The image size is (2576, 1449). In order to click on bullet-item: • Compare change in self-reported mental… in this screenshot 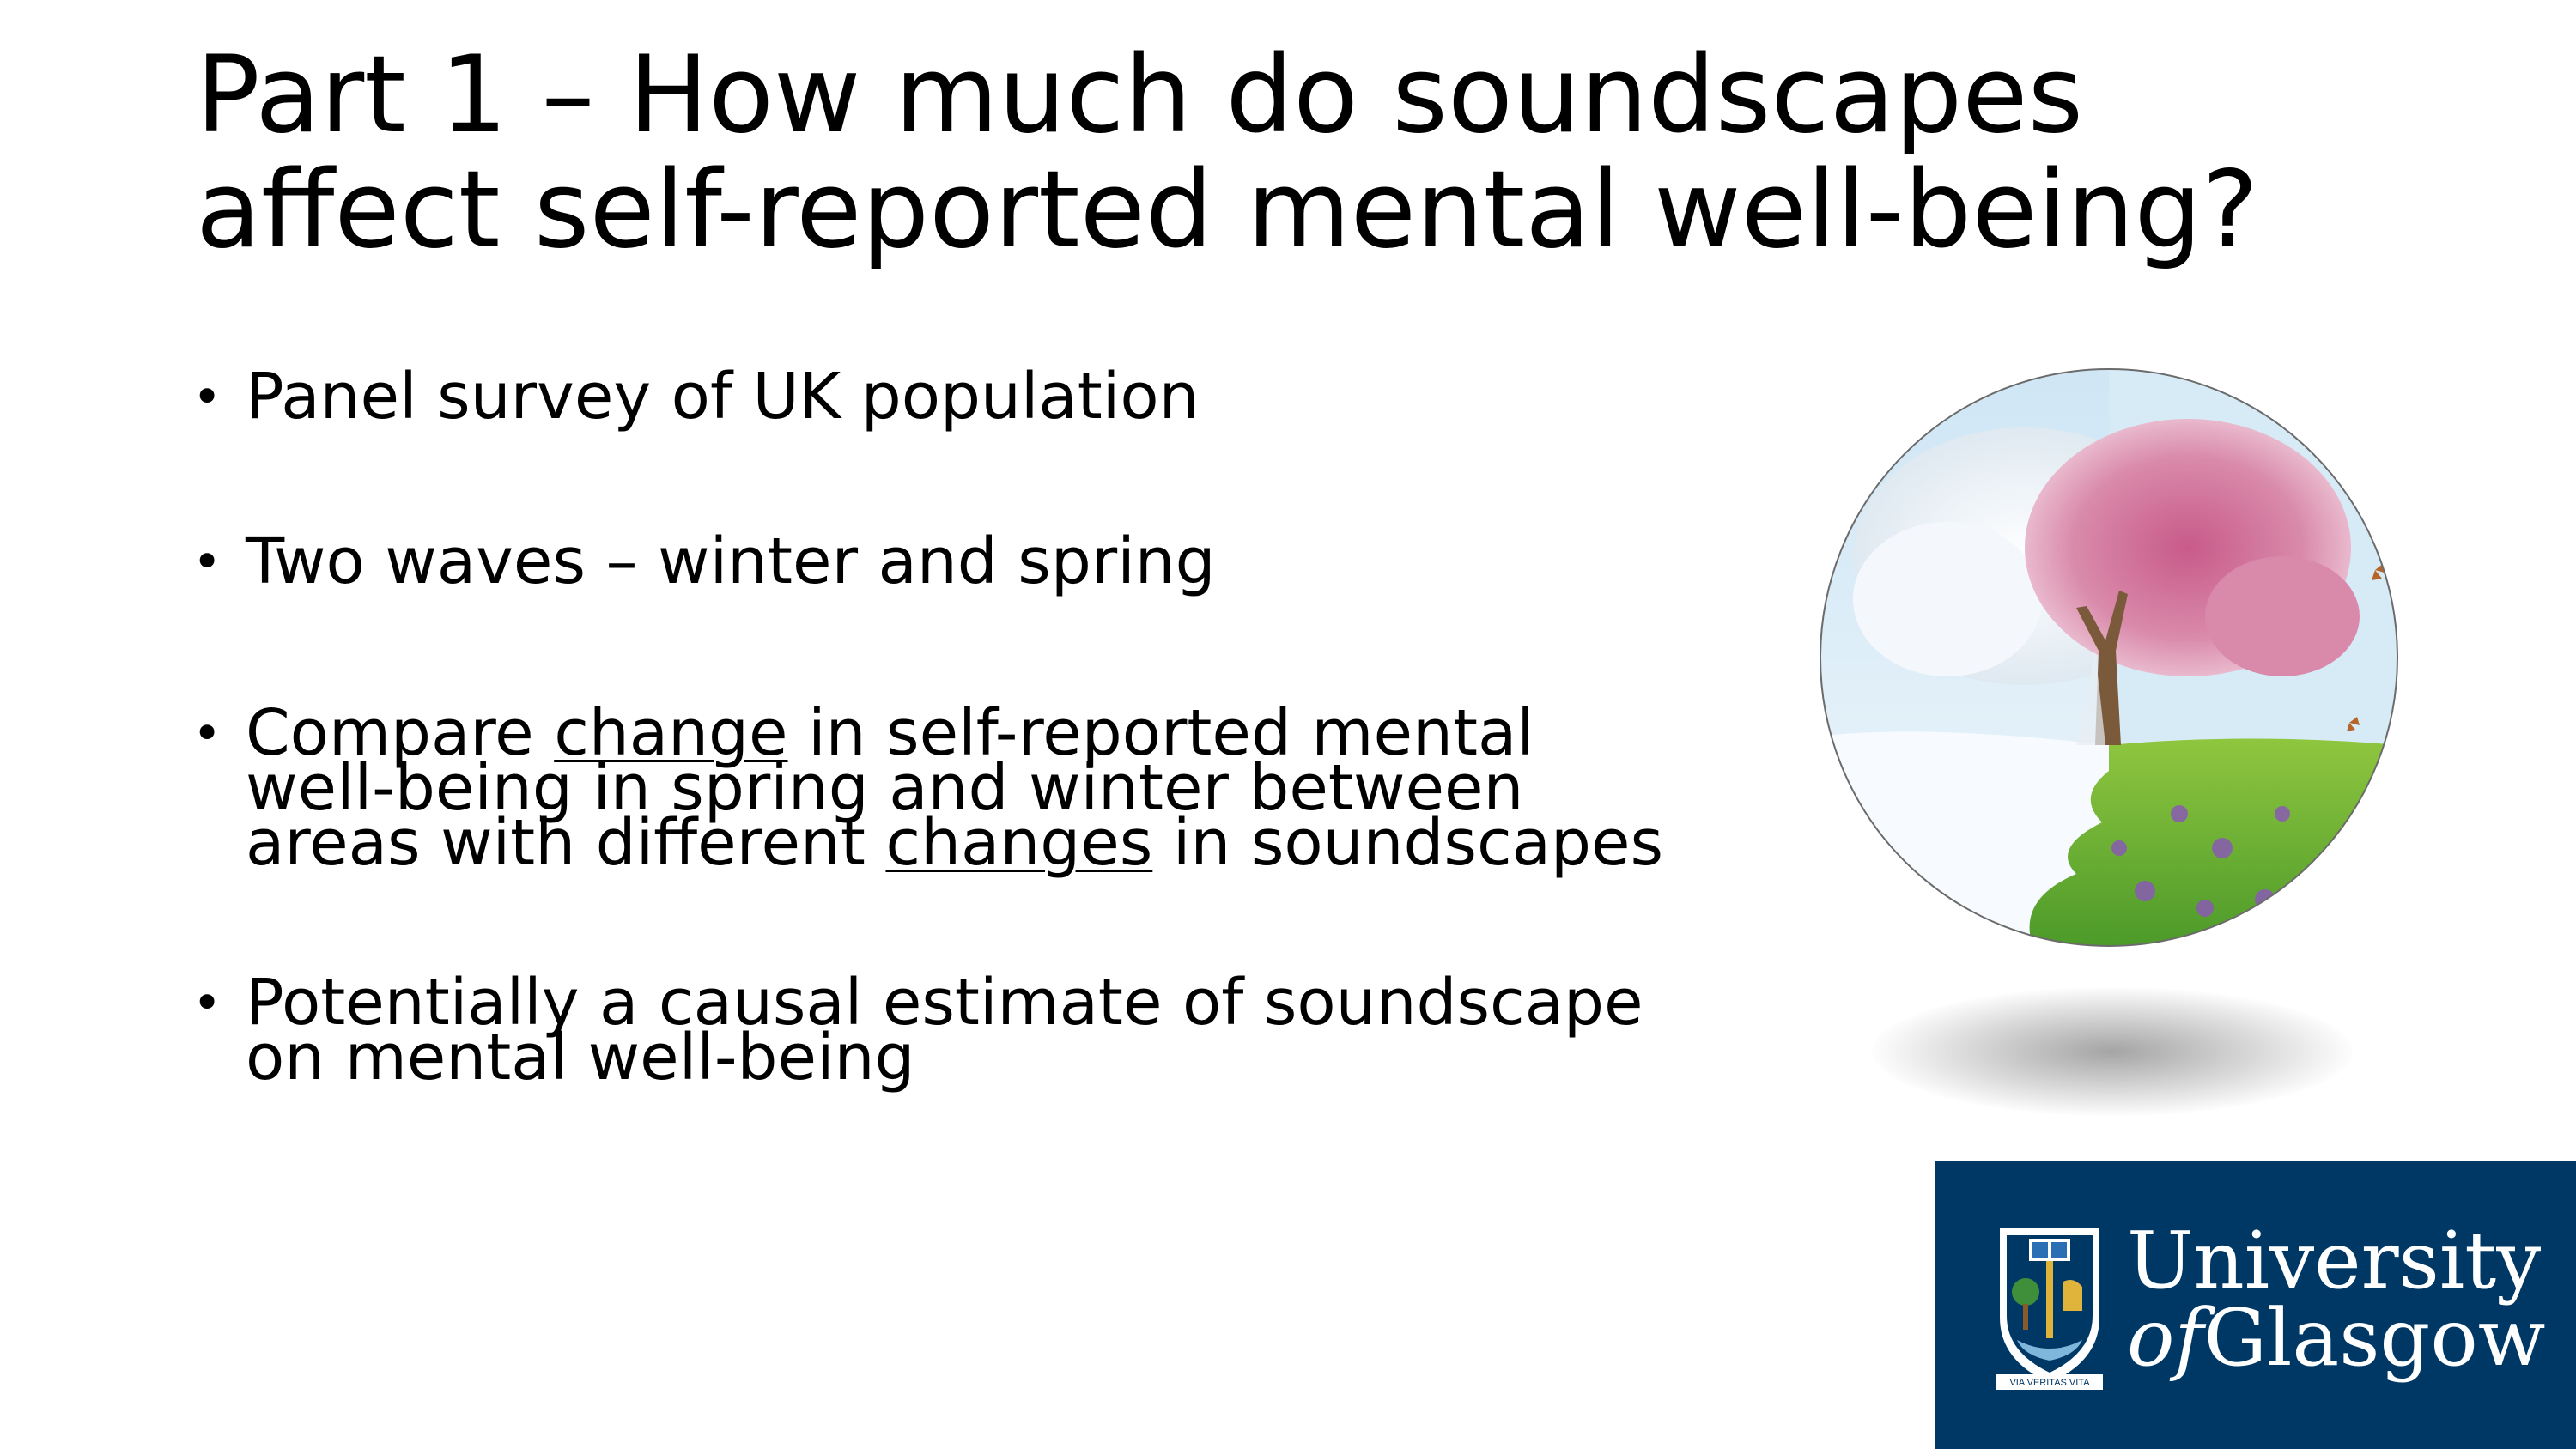, I will do `click(927, 788)`.